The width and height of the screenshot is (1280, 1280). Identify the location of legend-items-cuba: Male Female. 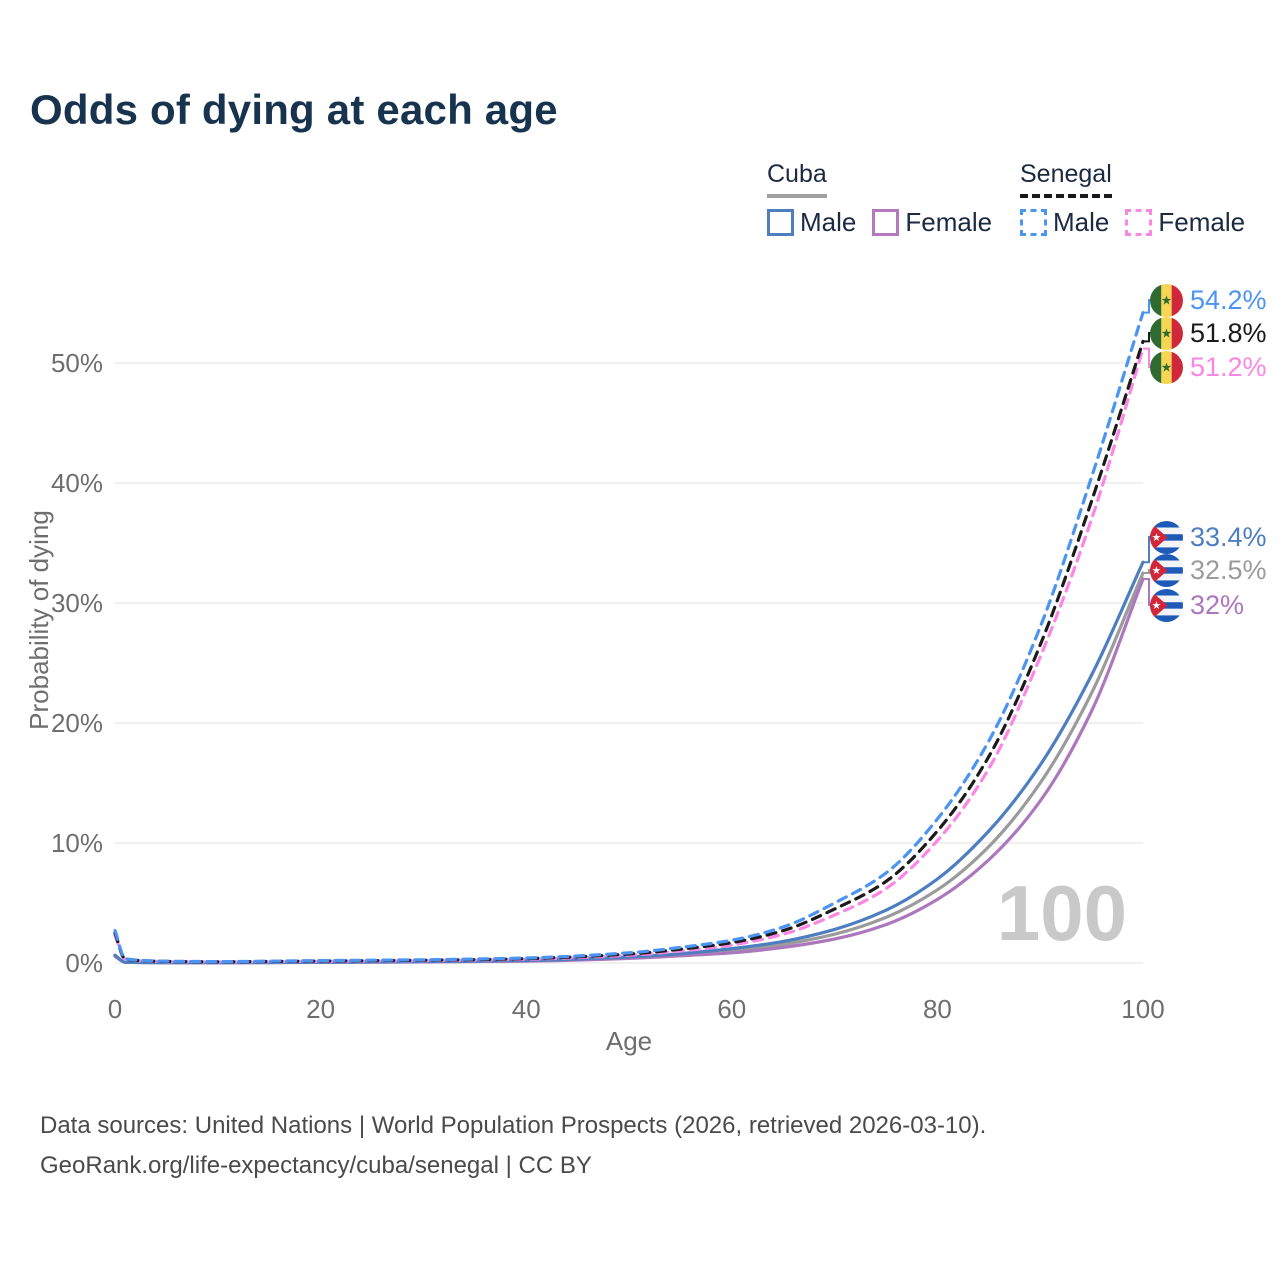
(879, 222).